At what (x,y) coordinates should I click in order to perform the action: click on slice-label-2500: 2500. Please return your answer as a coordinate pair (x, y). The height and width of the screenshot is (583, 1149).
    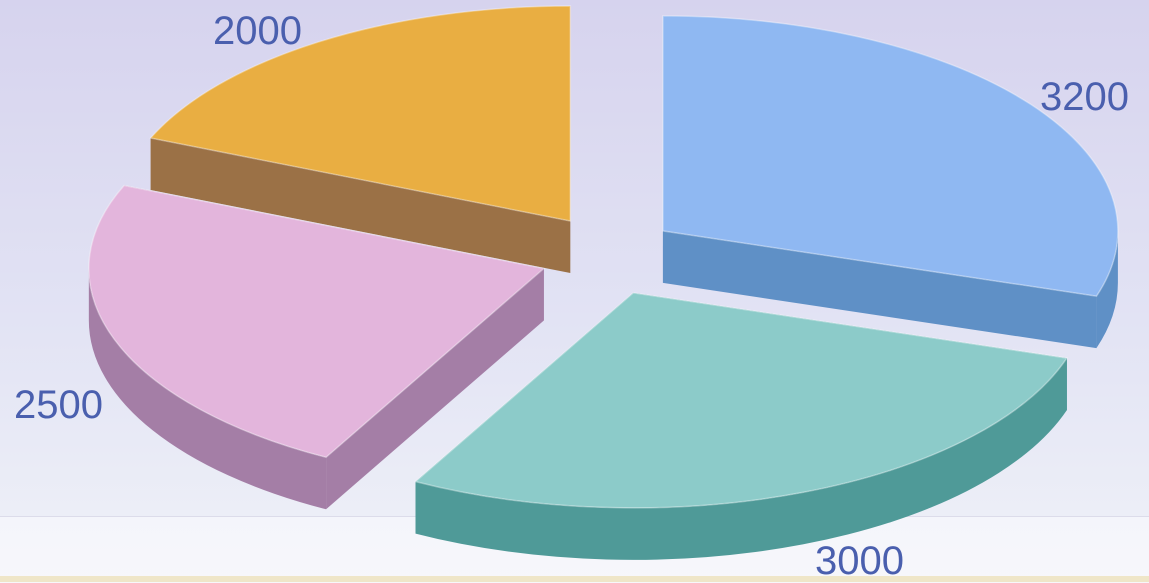
    Looking at the image, I should click on (58, 405).